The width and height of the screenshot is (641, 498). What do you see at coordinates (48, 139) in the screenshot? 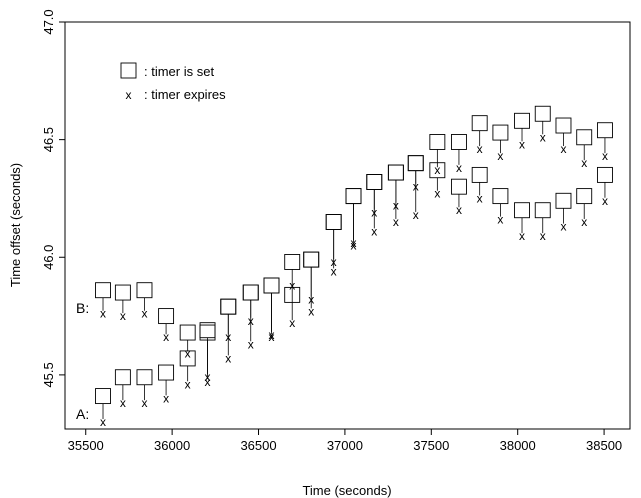
I see `y-tick-label: 46.5` at bounding box center [48, 139].